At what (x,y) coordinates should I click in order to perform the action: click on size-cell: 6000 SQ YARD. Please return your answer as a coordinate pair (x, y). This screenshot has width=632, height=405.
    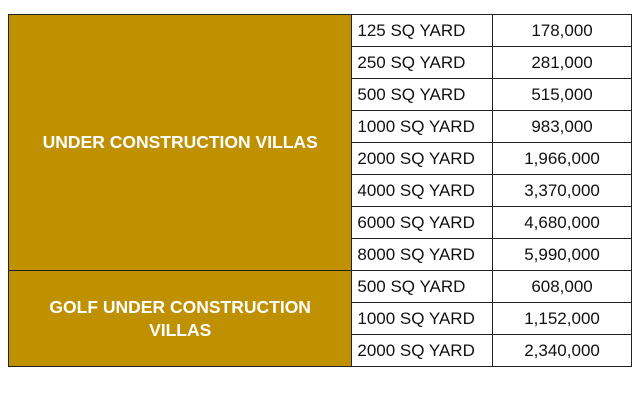
    Looking at the image, I should click on (422, 222).